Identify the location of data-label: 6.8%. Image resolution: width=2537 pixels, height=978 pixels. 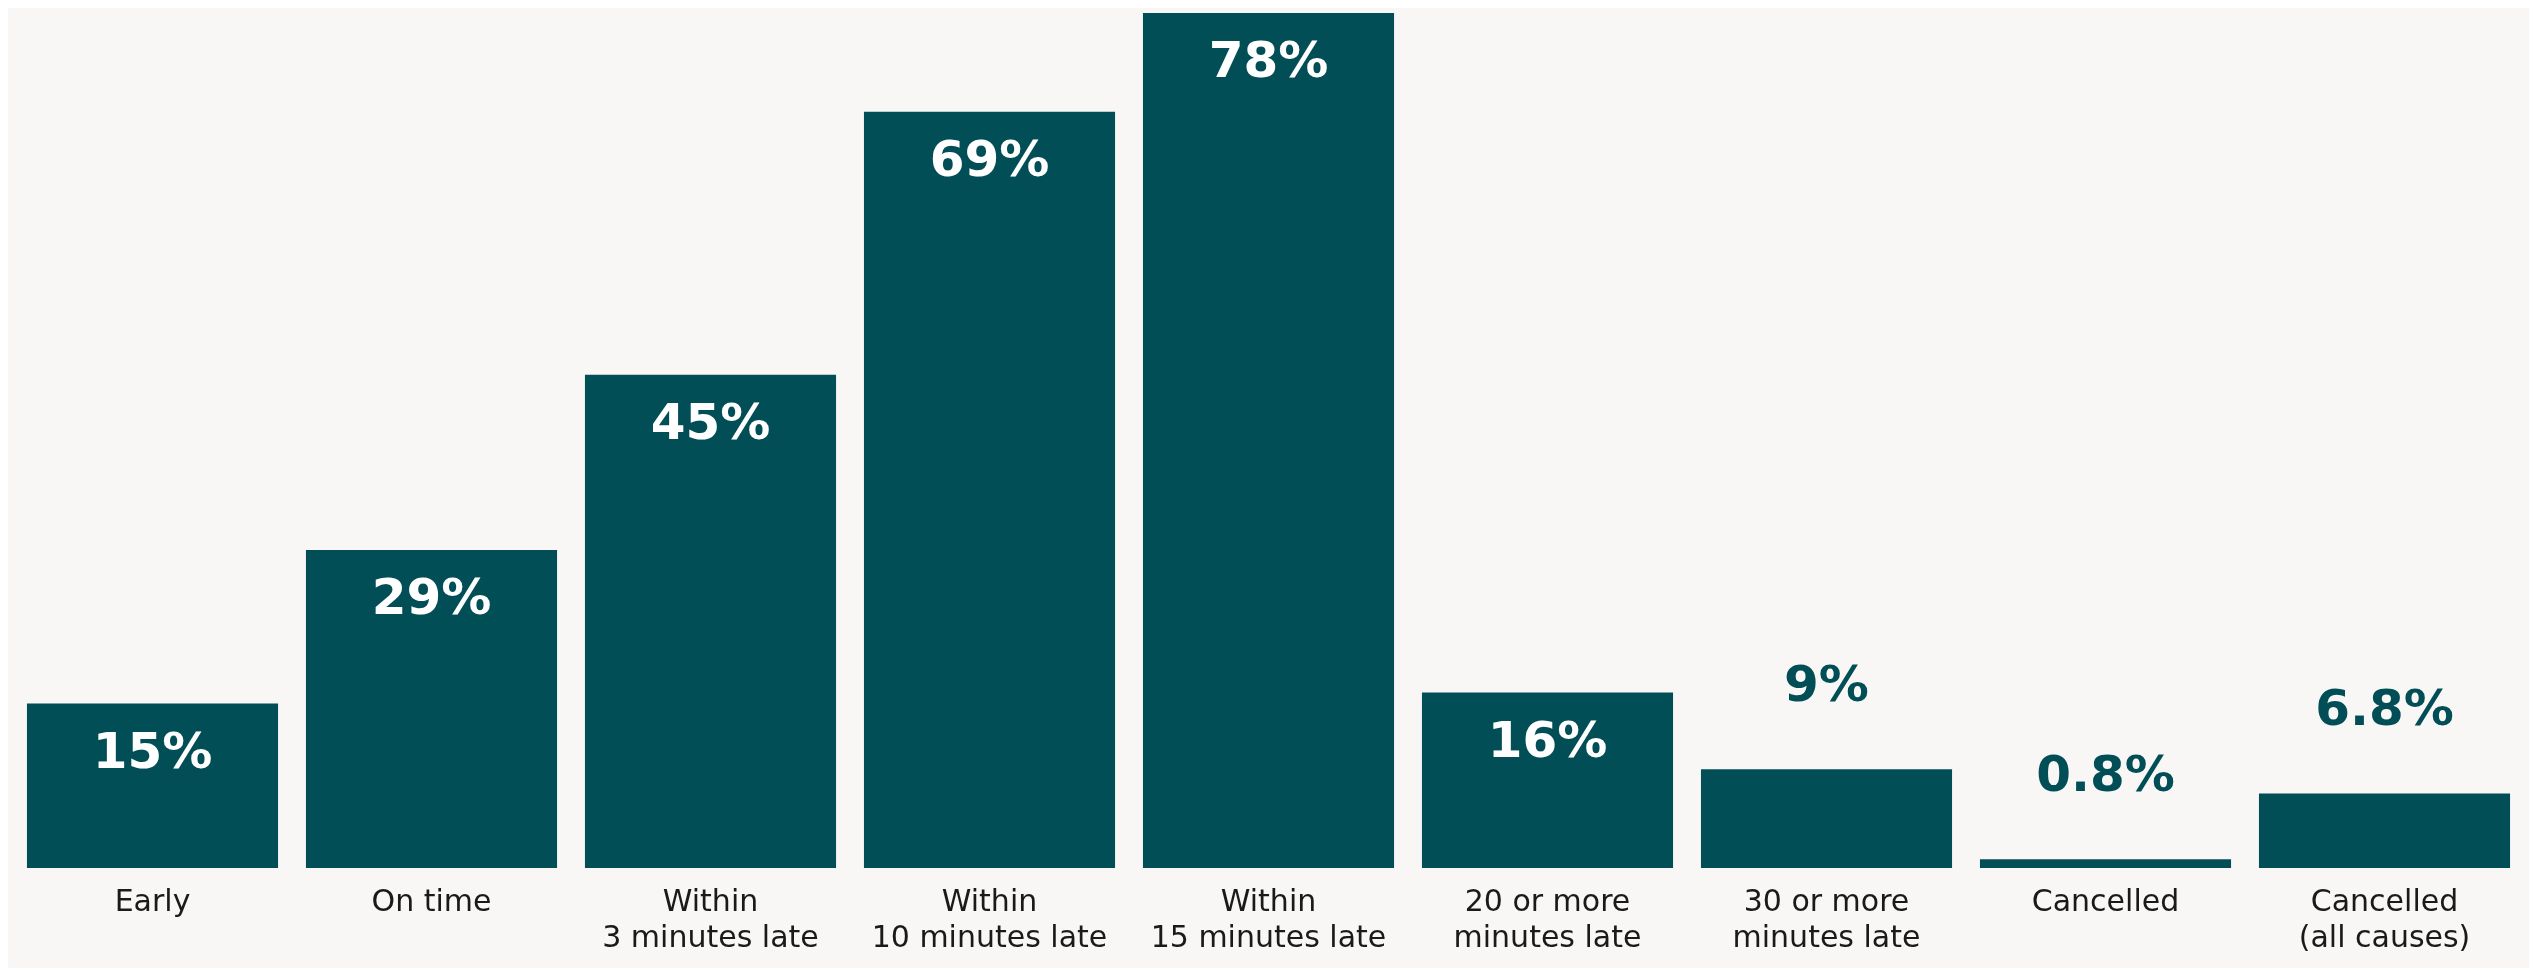
(2384, 708).